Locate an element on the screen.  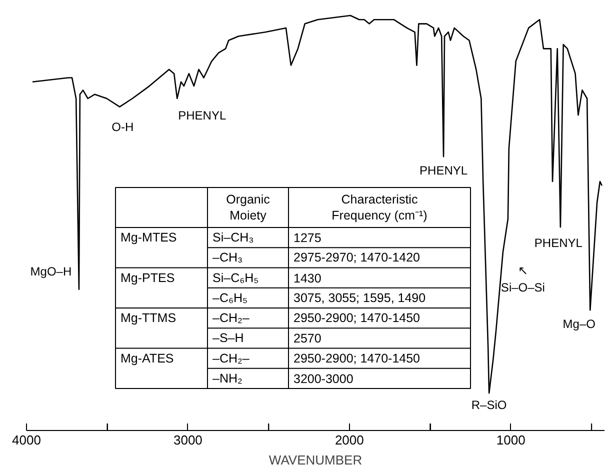
annotation: 2975-2970; 1470-1420 is located at coordinates (357, 257).